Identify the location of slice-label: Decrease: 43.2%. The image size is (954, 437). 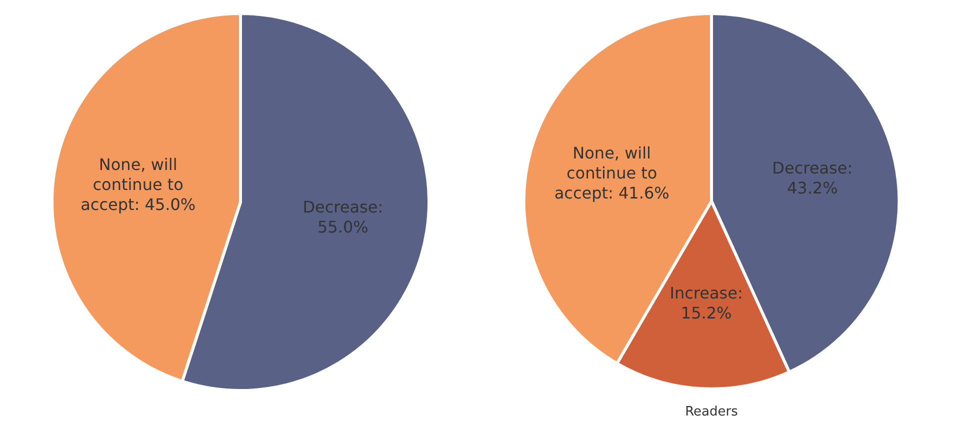
(812, 178).